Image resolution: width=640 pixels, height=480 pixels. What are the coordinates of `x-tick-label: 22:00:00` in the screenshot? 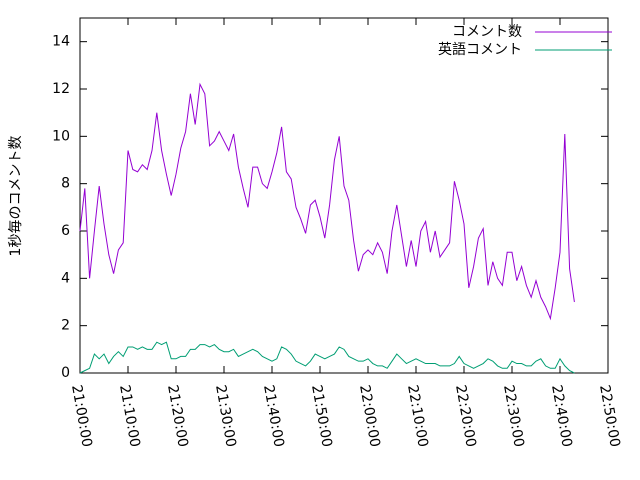 It's located at (369, 416).